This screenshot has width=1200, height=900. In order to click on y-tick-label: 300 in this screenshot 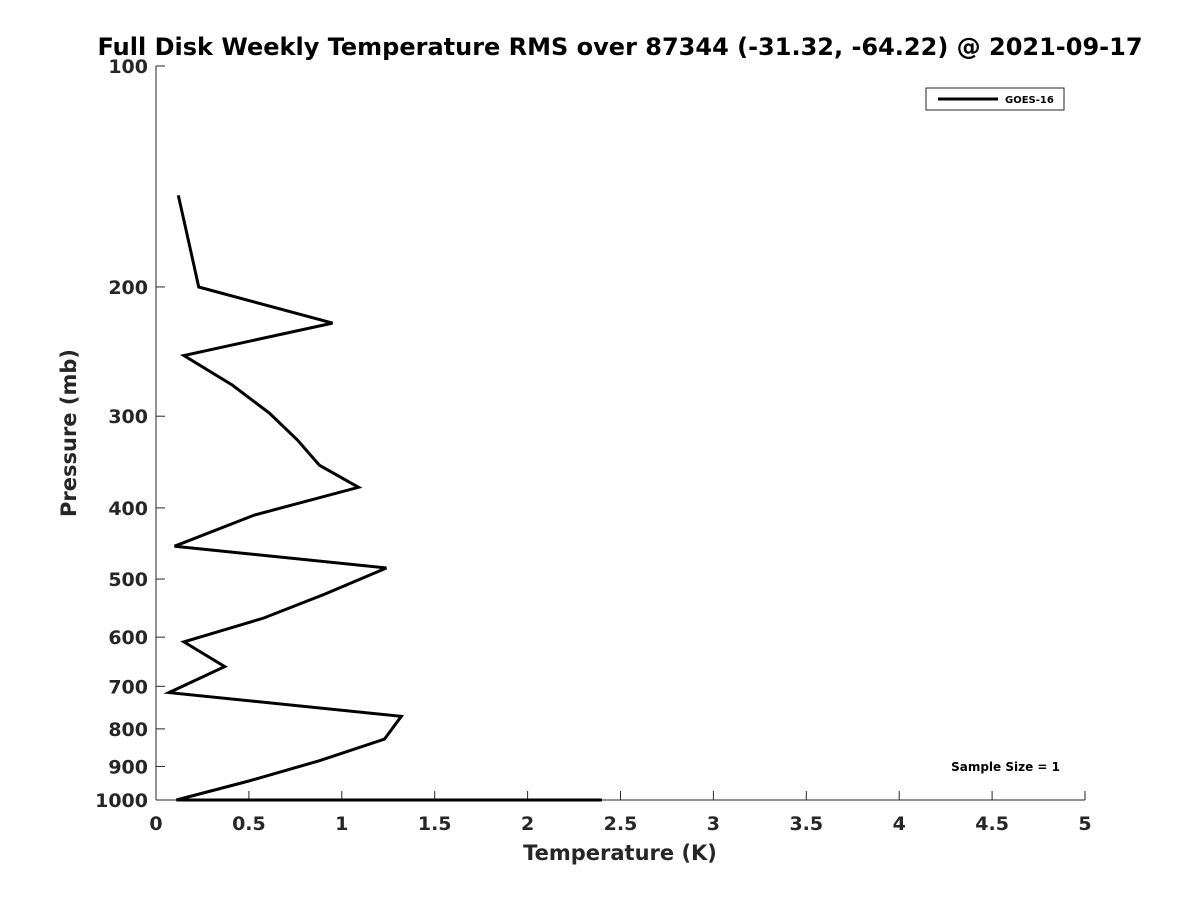, I will do `click(128, 417)`.